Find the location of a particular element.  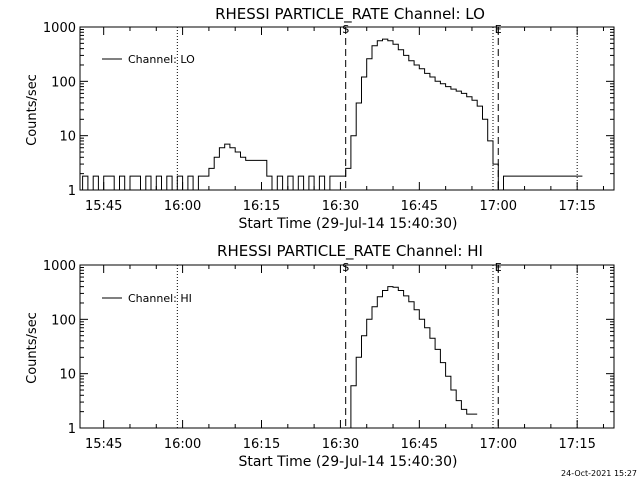

lo-y-tick-label: 10 is located at coordinates (67, 137).